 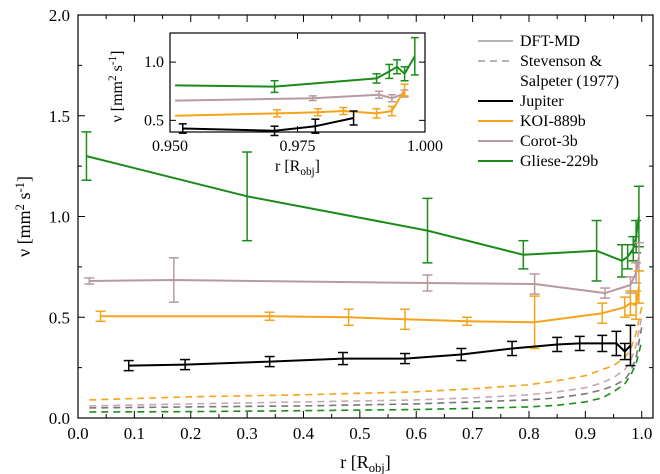 I want to click on series-line-koi_dft, so click(x=370, y=304).